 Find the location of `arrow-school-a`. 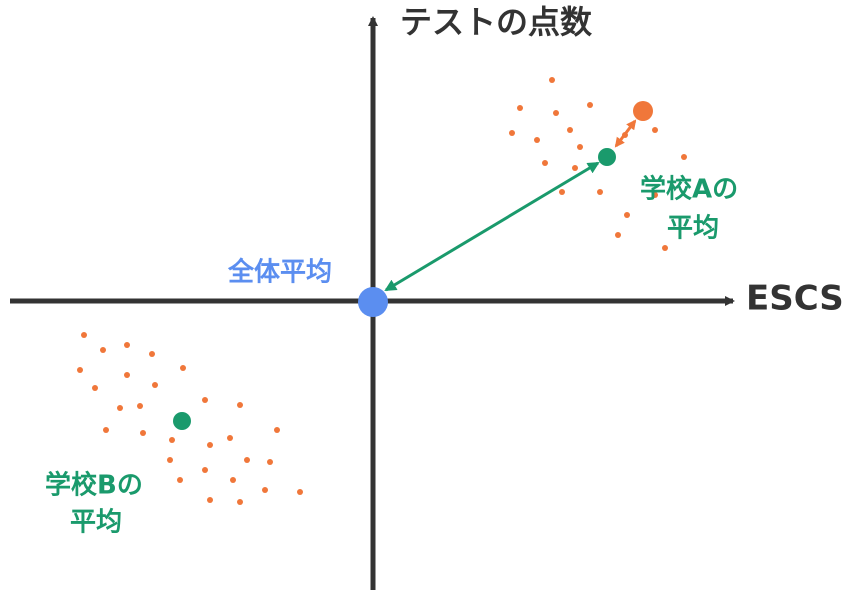

arrow-school-a is located at coordinates (492, 226).